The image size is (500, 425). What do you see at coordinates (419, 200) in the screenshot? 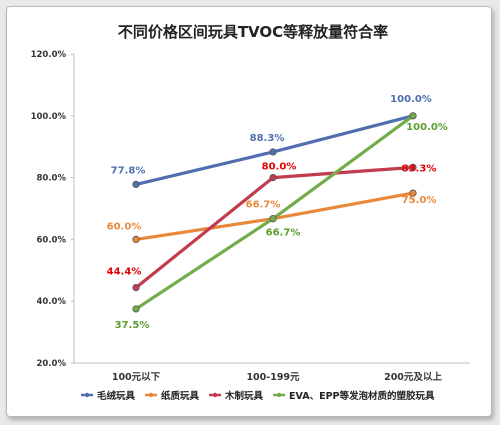
I see `data-label: 75.0%` at bounding box center [419, 200].